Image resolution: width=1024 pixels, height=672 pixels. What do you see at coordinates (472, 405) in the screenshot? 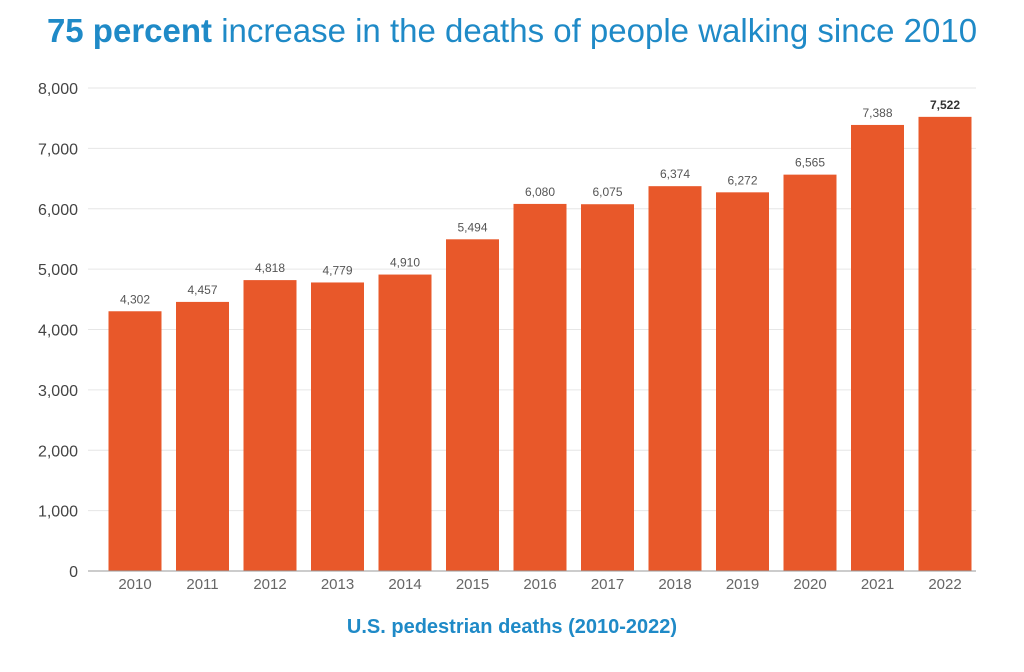
I see `bar-2015` at bounding box center [472, 405].